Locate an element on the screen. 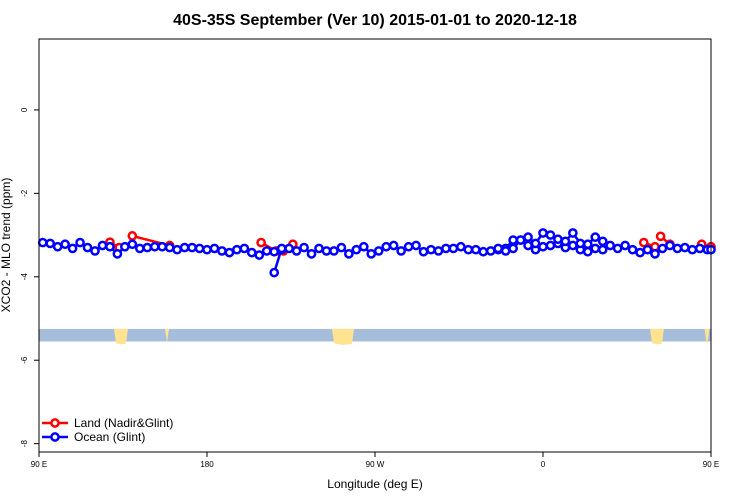 This screenshot has height=500, width=750. x-tick-label: 180 is located at coordinates (207, 464).